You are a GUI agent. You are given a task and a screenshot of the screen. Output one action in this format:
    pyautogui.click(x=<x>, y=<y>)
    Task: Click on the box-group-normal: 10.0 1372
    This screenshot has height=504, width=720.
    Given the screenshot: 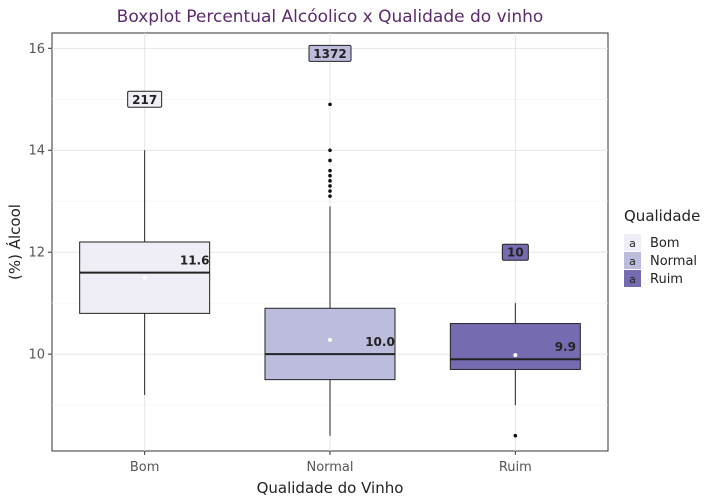 What is the action you would take?
    pyautogui.click(x=330, y=240)
    